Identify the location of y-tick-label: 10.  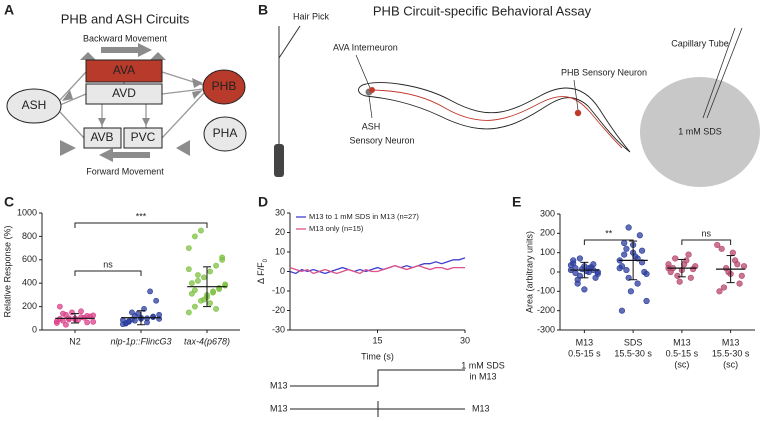
(280, 251).